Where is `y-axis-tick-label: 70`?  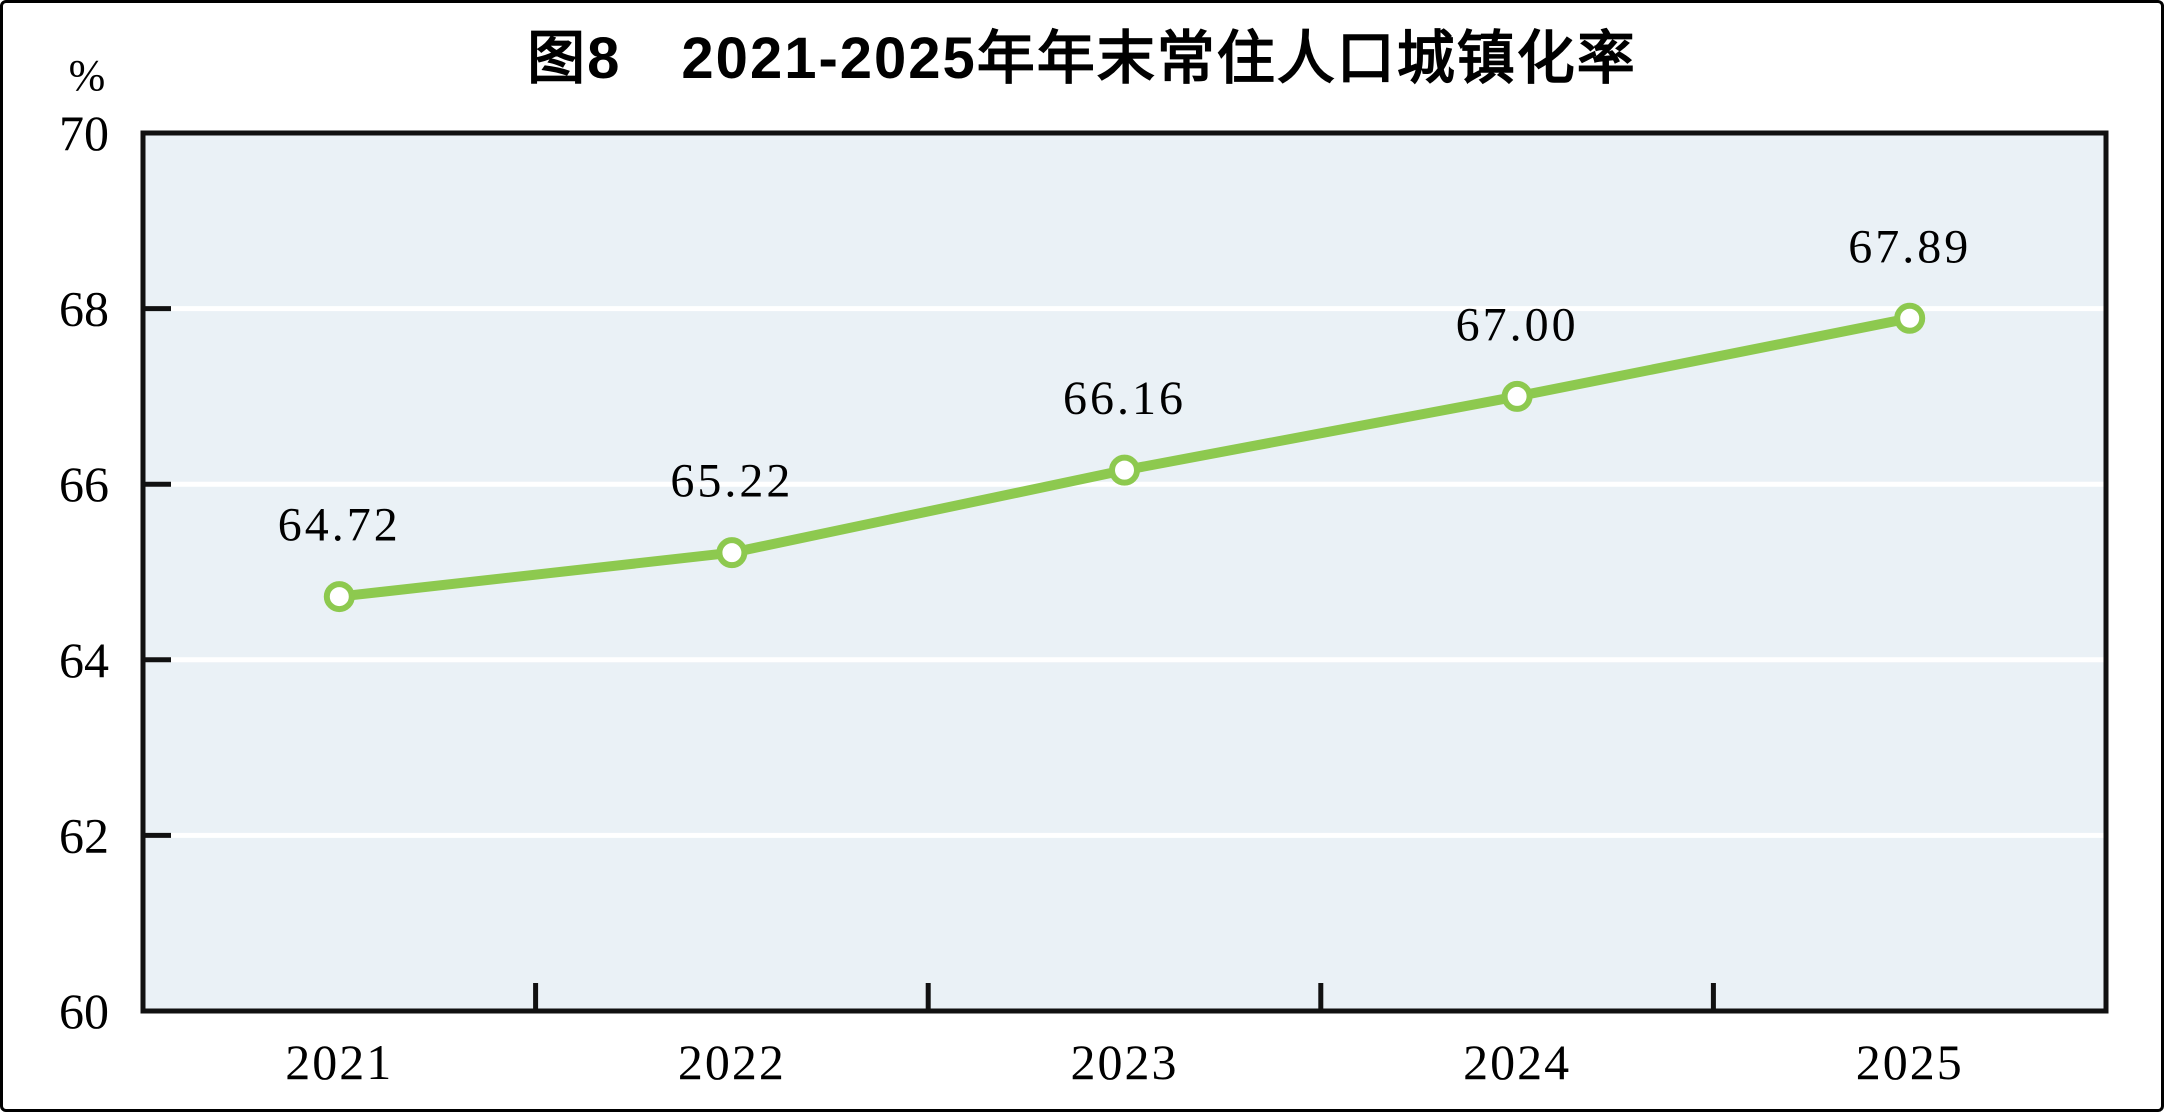
y-axis-tick-label: 70 is located at coordinates (84, 133).